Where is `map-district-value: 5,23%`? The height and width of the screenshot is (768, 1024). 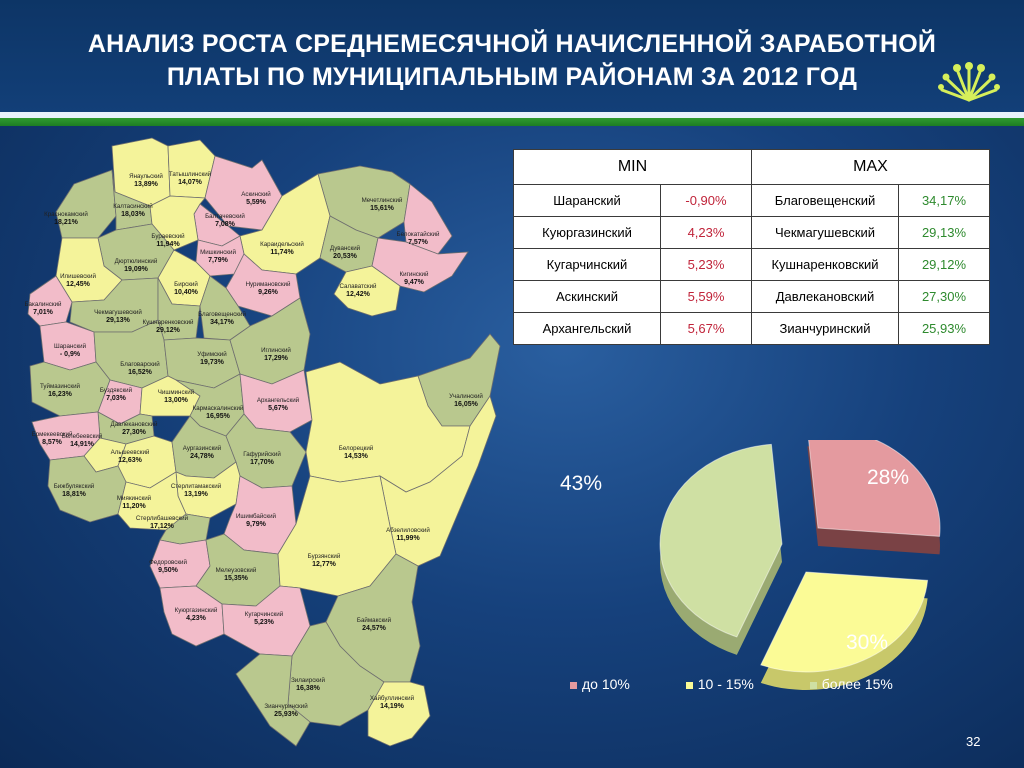 map-district-value: 5,23% is located at coordinates (264, 622).